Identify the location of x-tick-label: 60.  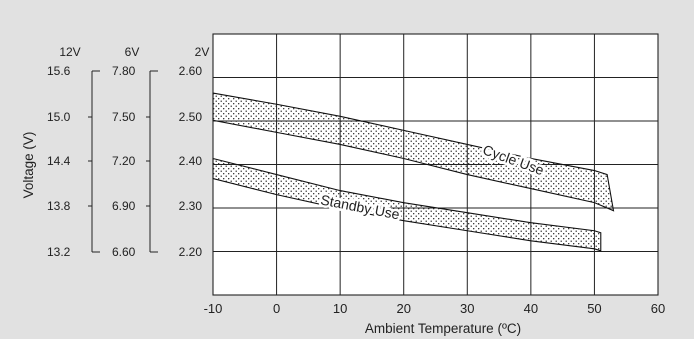
(658, 308).